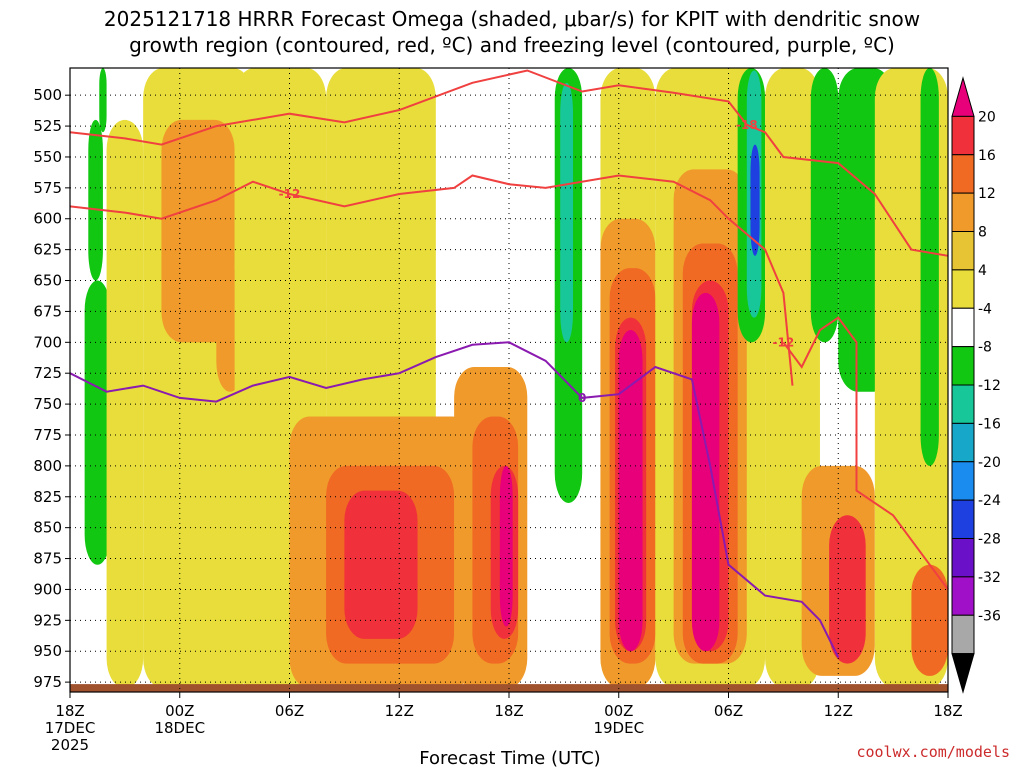 Image resolution: width=1024 pixels, height=768 pixels. I want to click on y-tick-label: 775, so click(47, 435).